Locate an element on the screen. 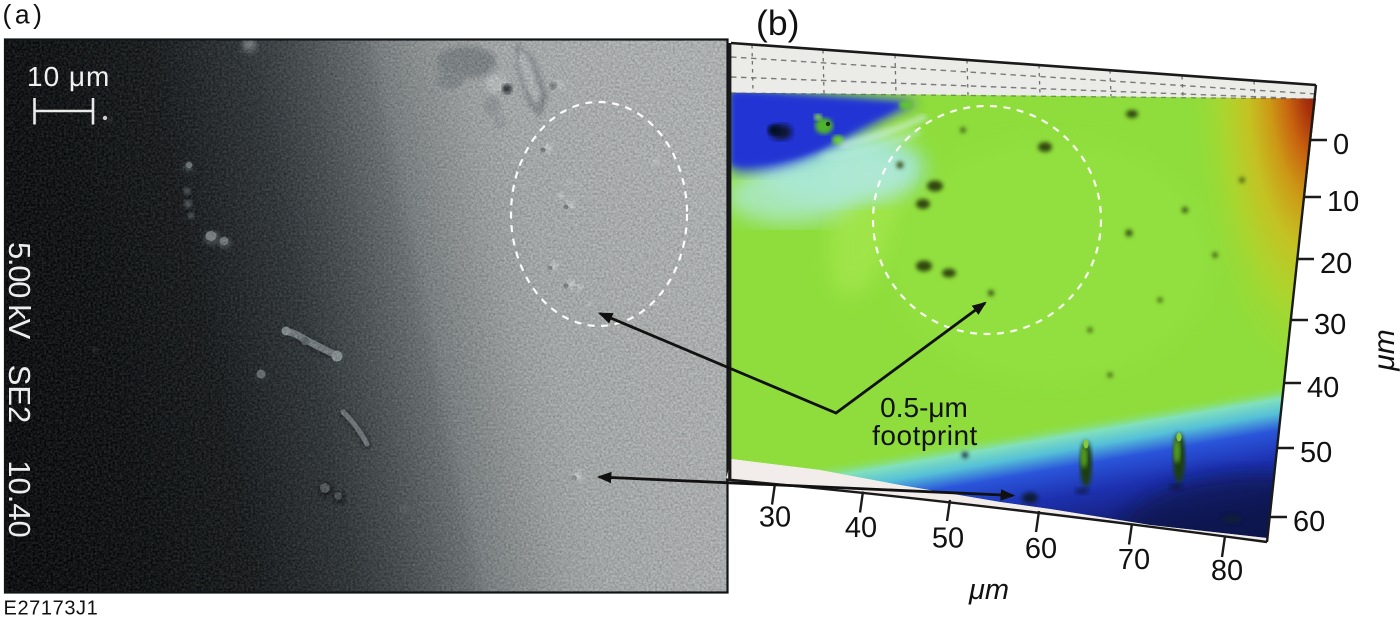 The height and width of the screenshot is (621, 1400). svg-text: 10.40 is located at coordinates (19, 499).